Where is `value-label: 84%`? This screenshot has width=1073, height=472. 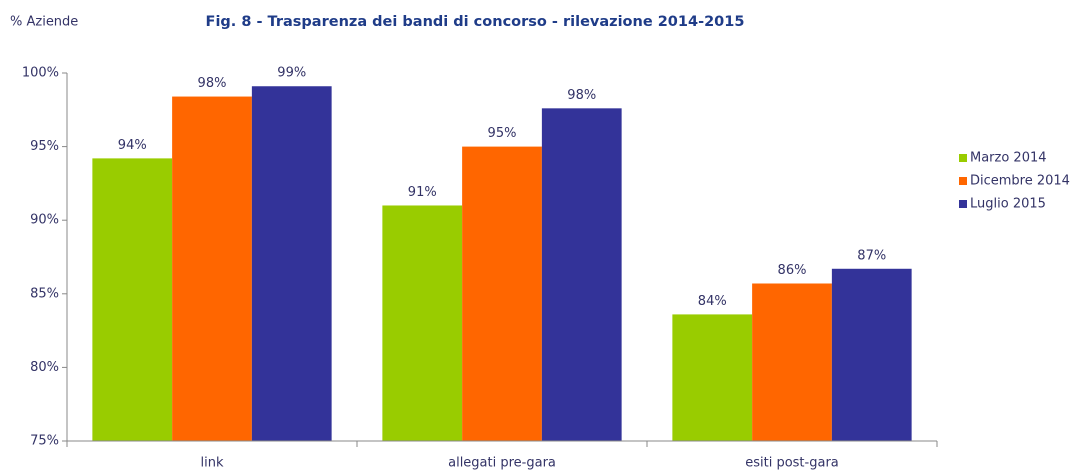
value-label: 84% is located at coordinates (712, 301).